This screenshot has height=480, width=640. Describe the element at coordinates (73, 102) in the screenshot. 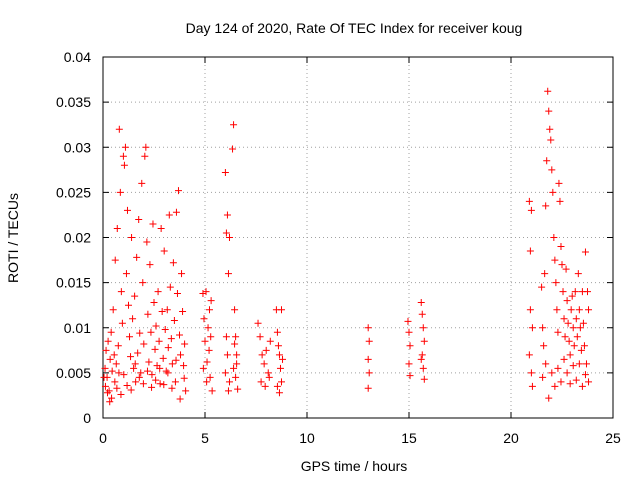

I see `y-tick-label: 0.035` at that location.